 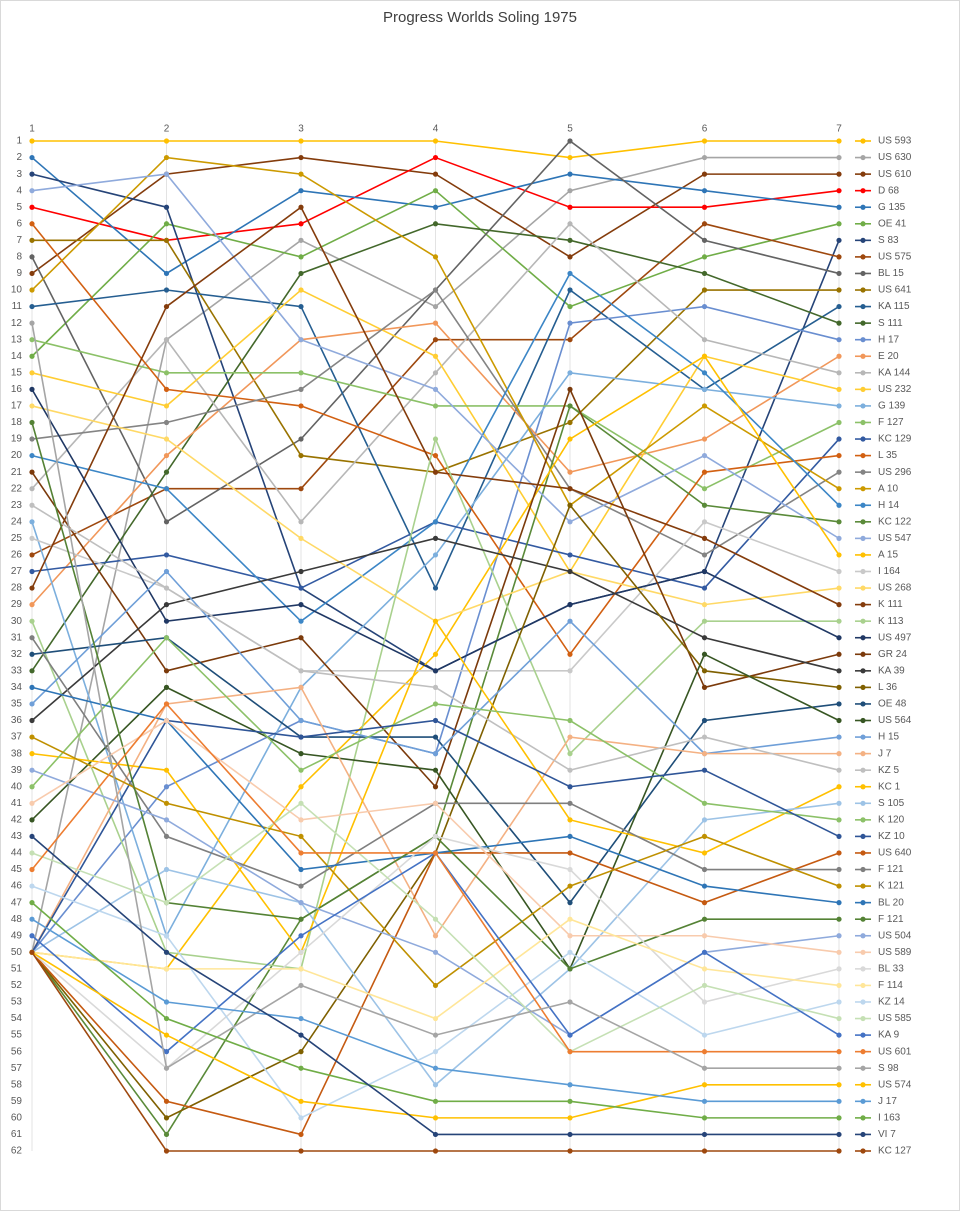 I want to click on y-tick-label: 20, so click(x=17, y=455).